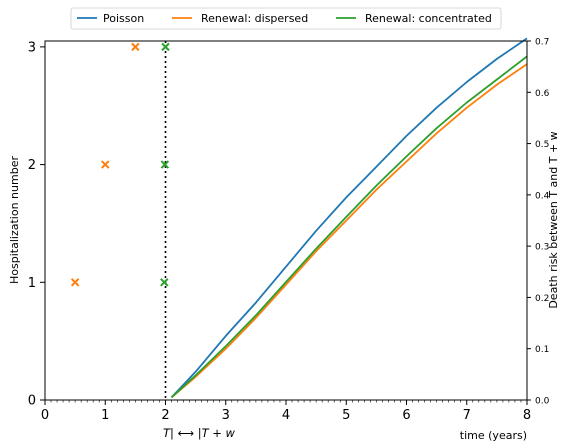 The height and width of the screenshot is (442, 566). I want to click on y-right-tick-label: 0.5, so click(542, 145).